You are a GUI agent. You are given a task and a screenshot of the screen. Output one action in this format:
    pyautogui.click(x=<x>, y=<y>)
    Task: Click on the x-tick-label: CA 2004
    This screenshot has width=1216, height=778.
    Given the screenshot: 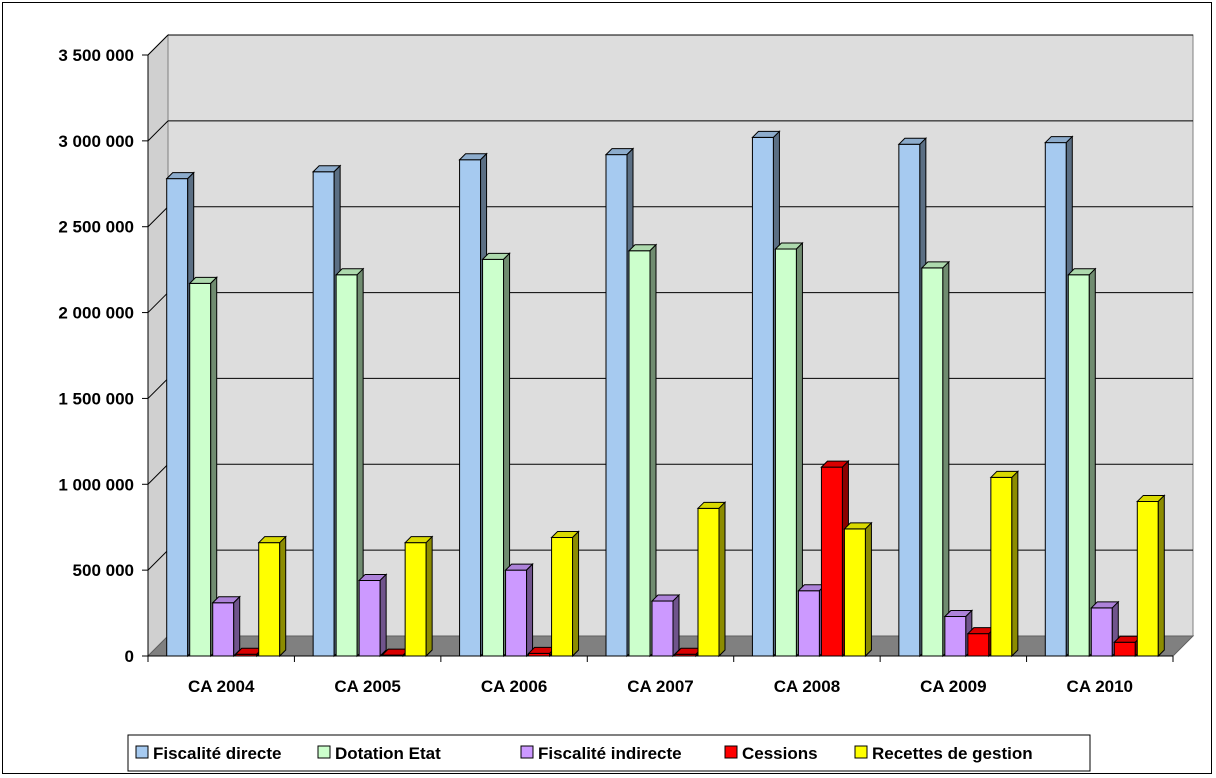 What is the action you would take?
    pyautogui.click(x=221, y=686)
    